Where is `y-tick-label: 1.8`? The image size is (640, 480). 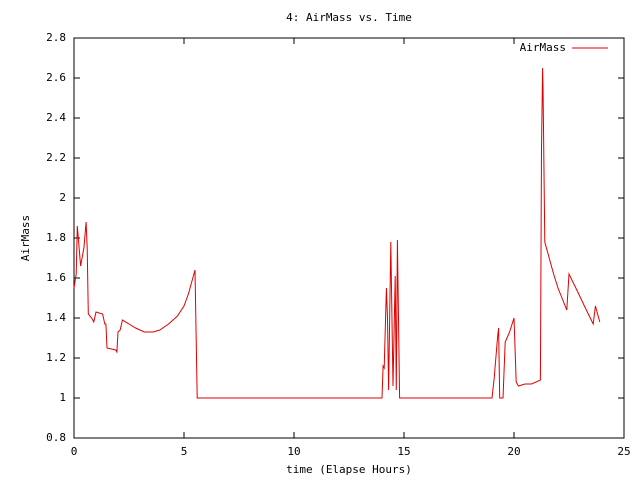
y-tick-label: 1.8 is located at coordinates (56, 237).